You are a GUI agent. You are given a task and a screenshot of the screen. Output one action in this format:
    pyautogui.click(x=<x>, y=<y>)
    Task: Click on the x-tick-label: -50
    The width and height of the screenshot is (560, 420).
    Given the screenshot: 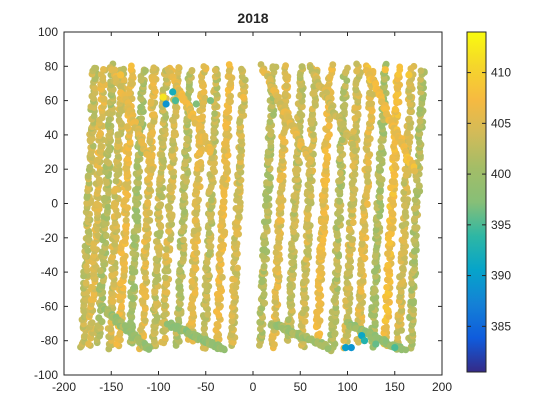 What is the action you would take?
    pyautogui.click(x=206, y=387)
    